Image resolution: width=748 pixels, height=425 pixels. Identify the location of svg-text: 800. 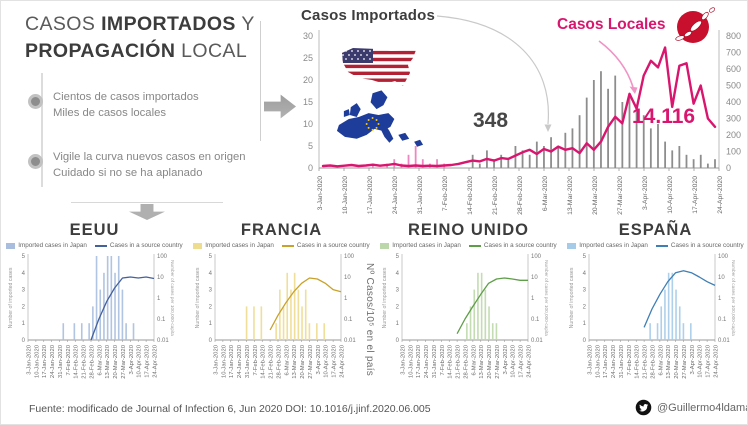
(733, 36).